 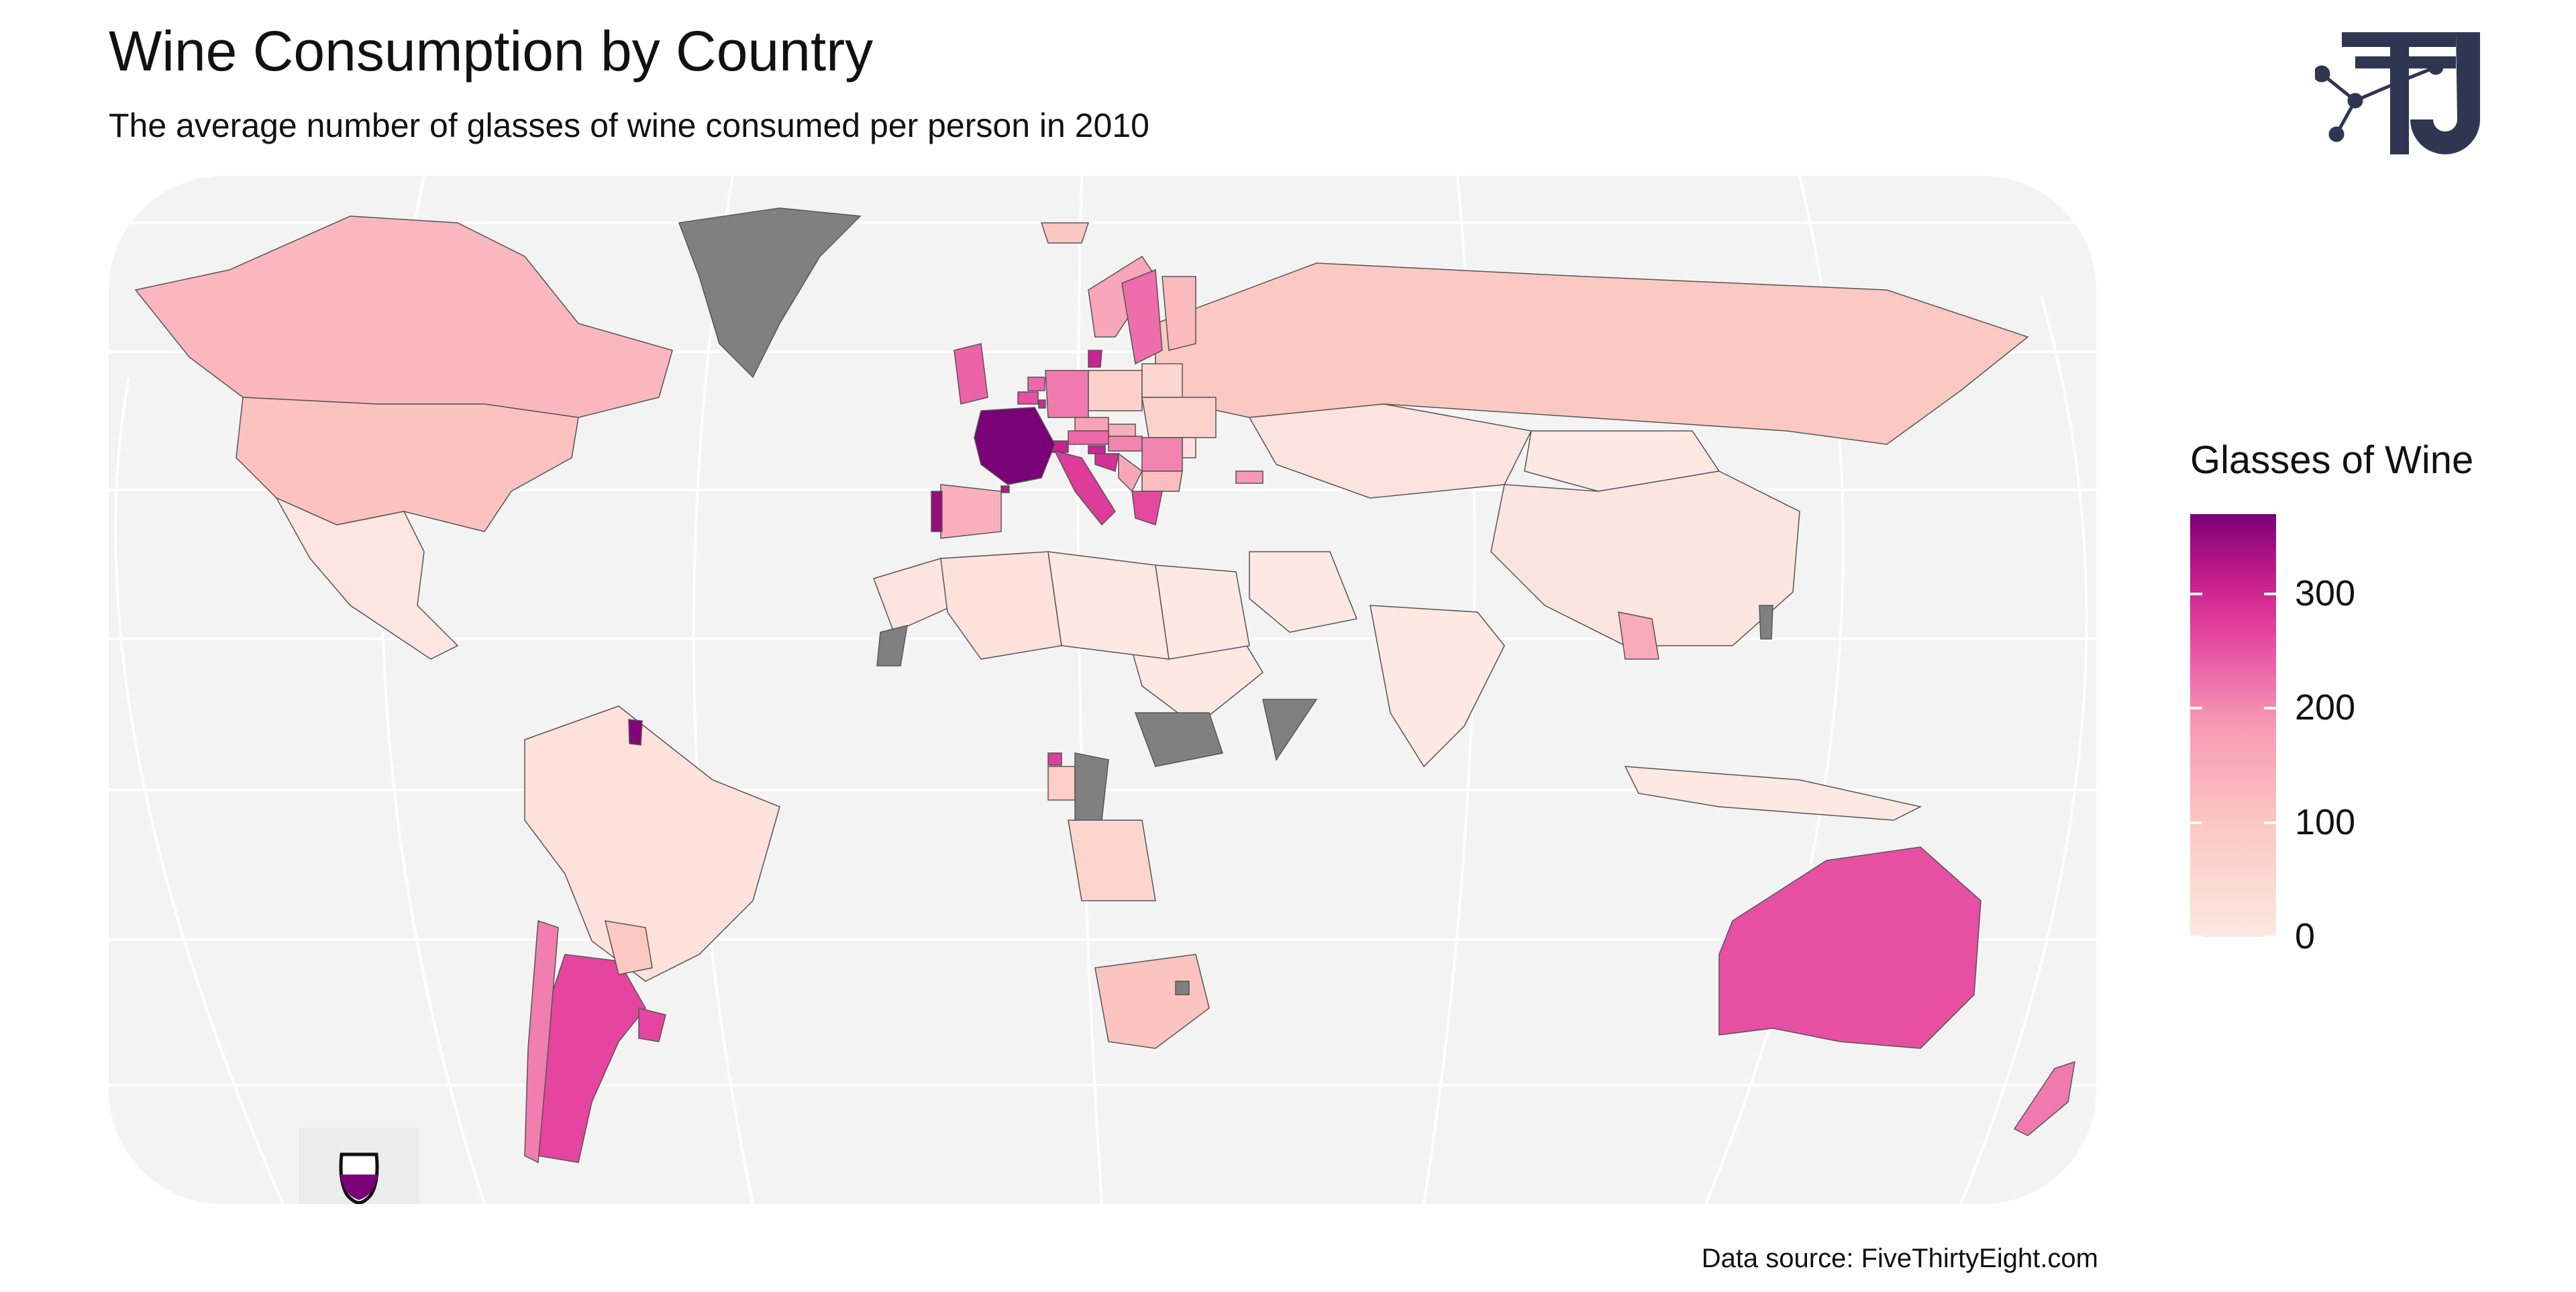 What do you see at coordinates (1112, 860) in the screenshot?
I see `country-angola: Angola` at bounding box center [1112, 860].